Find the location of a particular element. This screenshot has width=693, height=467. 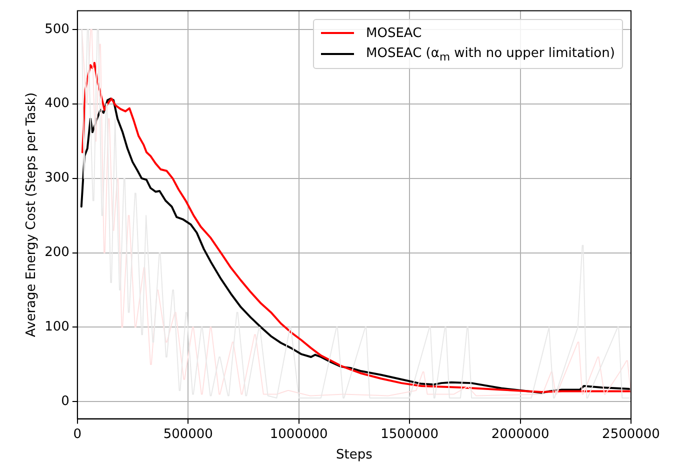

y-axis-title: Average Energy Cost (Steps per Task) is located at coordinates (32, 215).